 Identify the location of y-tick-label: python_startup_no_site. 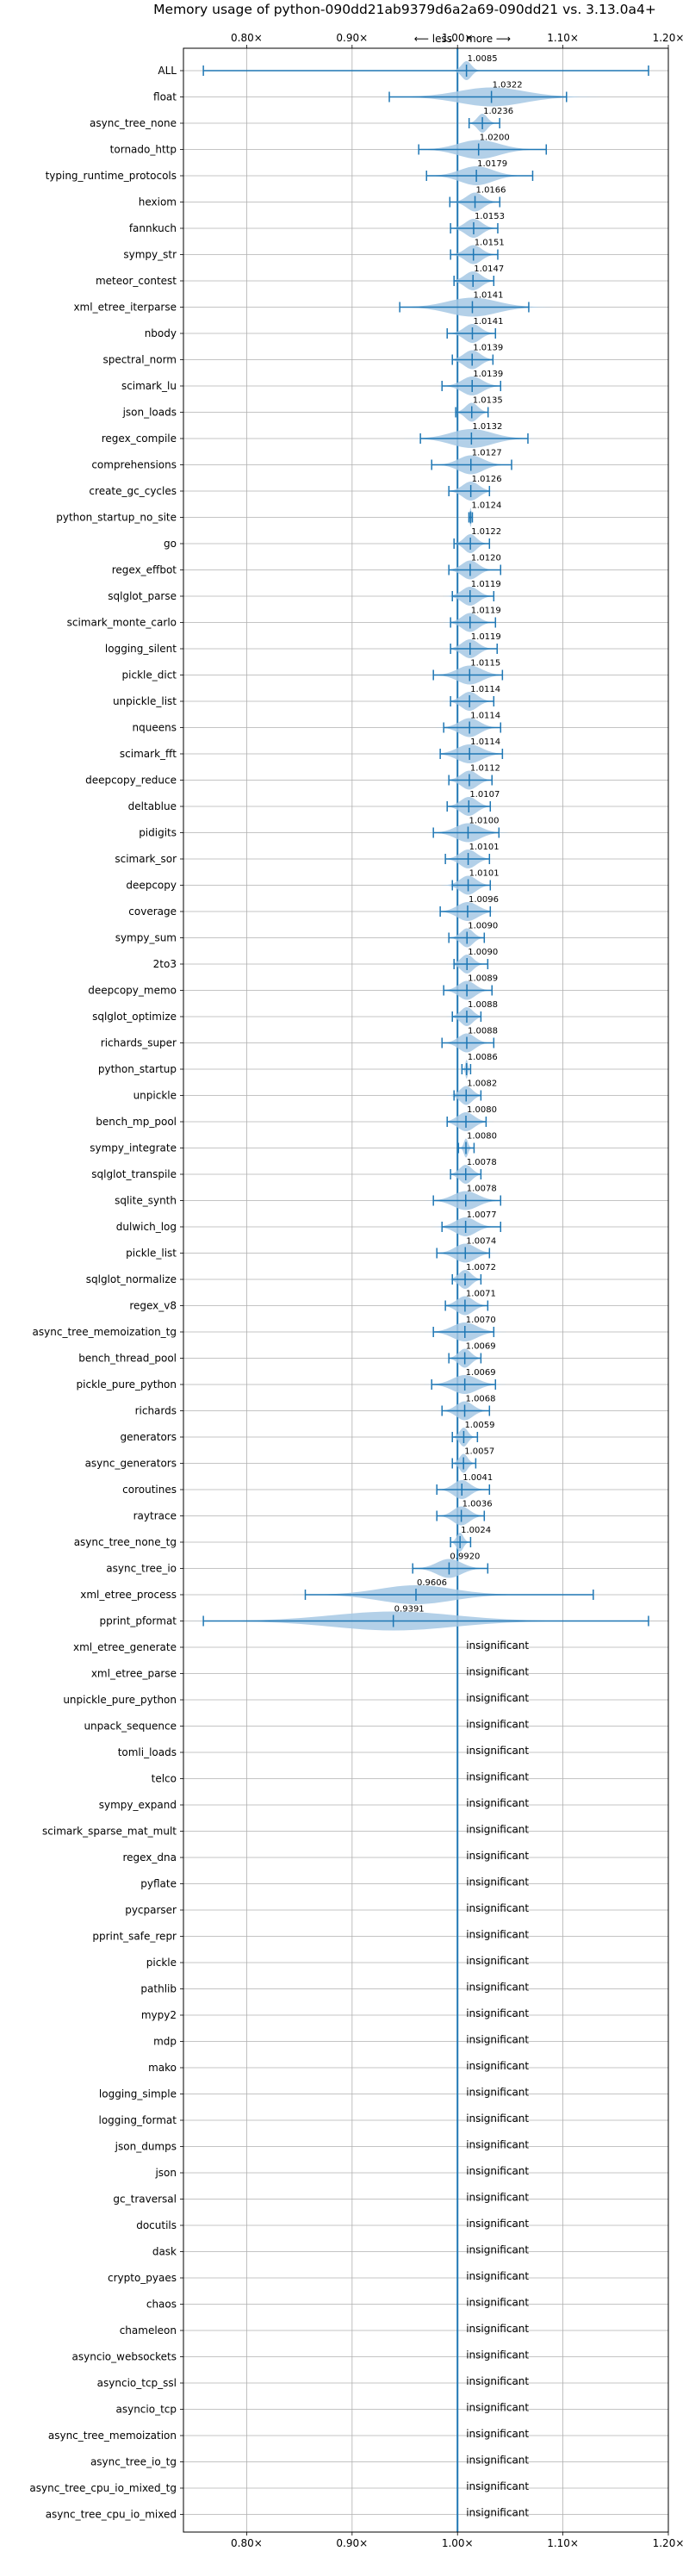
(116, 518).